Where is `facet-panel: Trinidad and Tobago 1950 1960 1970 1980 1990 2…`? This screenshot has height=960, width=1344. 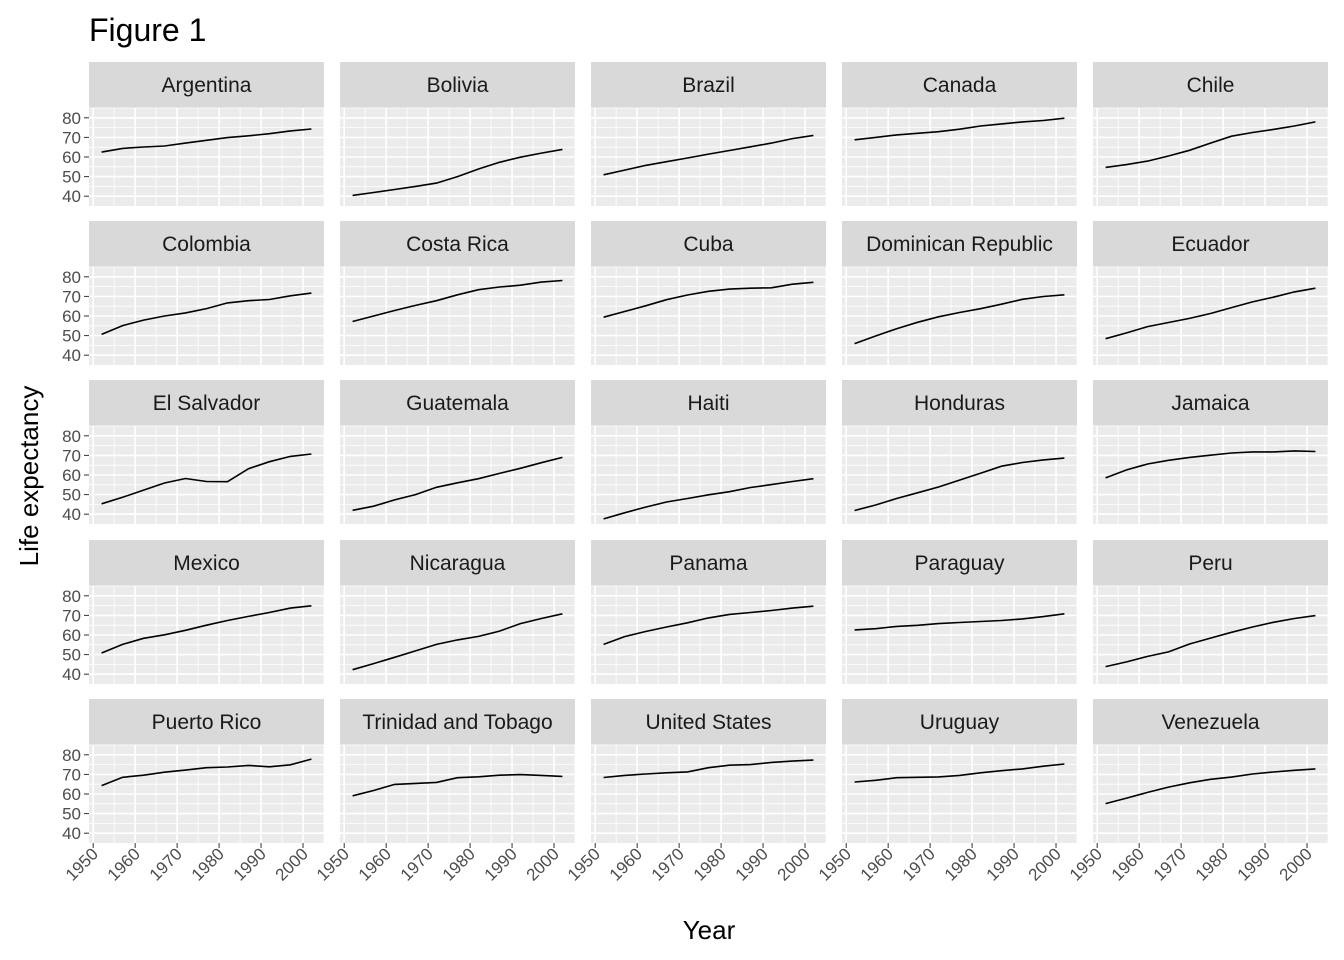 facet-panel: Trinidad and Tobago 1950 1960 1970 1980 1990 2… is located at coordinates (444, 792).